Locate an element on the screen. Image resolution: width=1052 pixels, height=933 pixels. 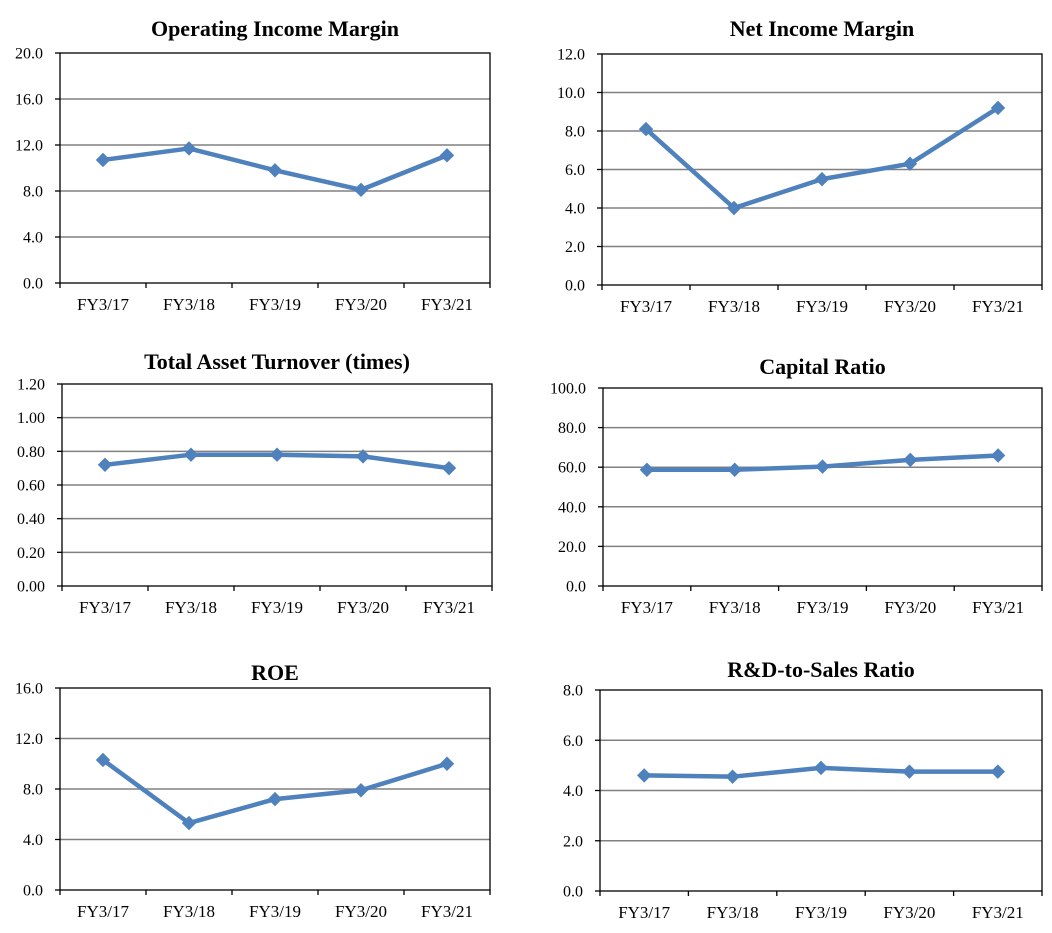
chart-title: Total Asset Turnover (times) is located at coordinates (277, 361).